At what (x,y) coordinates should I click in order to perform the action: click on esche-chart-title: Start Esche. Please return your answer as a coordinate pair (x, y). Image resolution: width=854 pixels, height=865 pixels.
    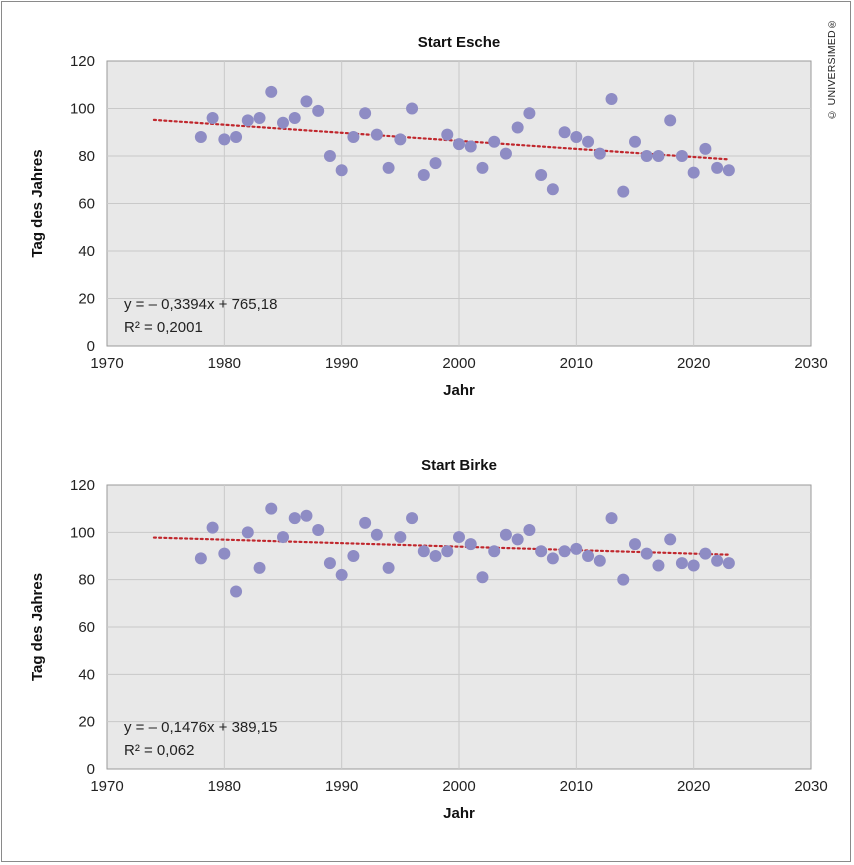
    Looking at the image, I should click on (459, 42).